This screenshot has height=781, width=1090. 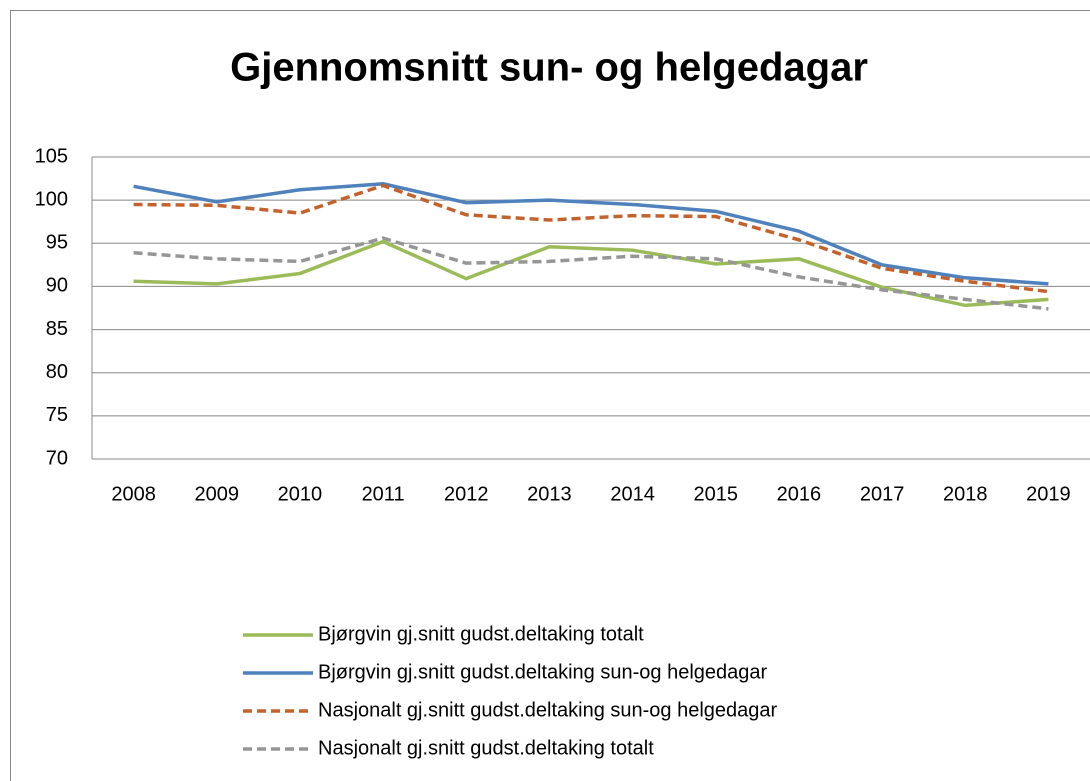 I want to click on x-tick-label: 2015, so click(x=716, y=494).